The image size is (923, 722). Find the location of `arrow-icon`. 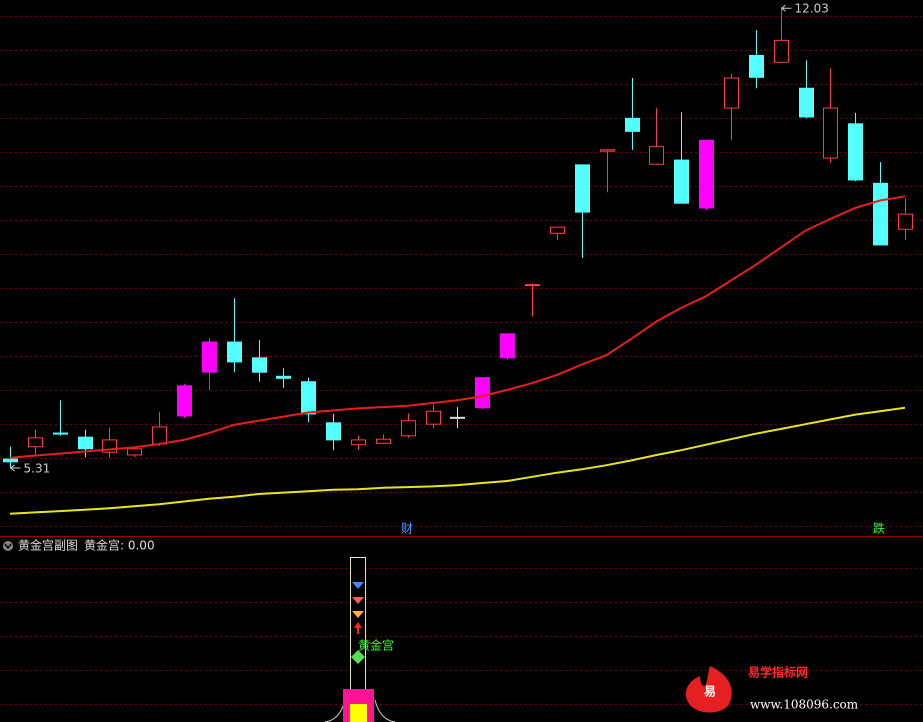

arrow-icon is located at coordinates (358, 628).